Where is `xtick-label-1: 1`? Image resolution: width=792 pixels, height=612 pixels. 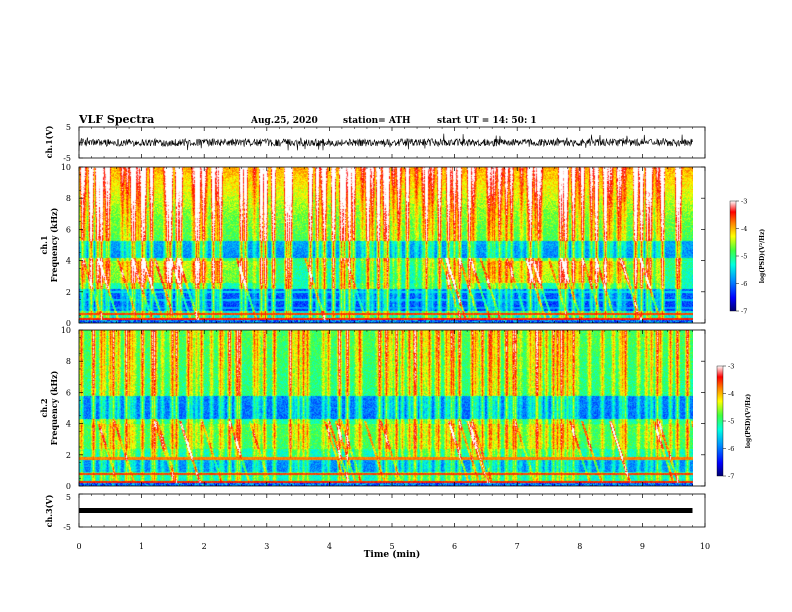
xtick-label-1: 1 is located at coordinates (141, 546).